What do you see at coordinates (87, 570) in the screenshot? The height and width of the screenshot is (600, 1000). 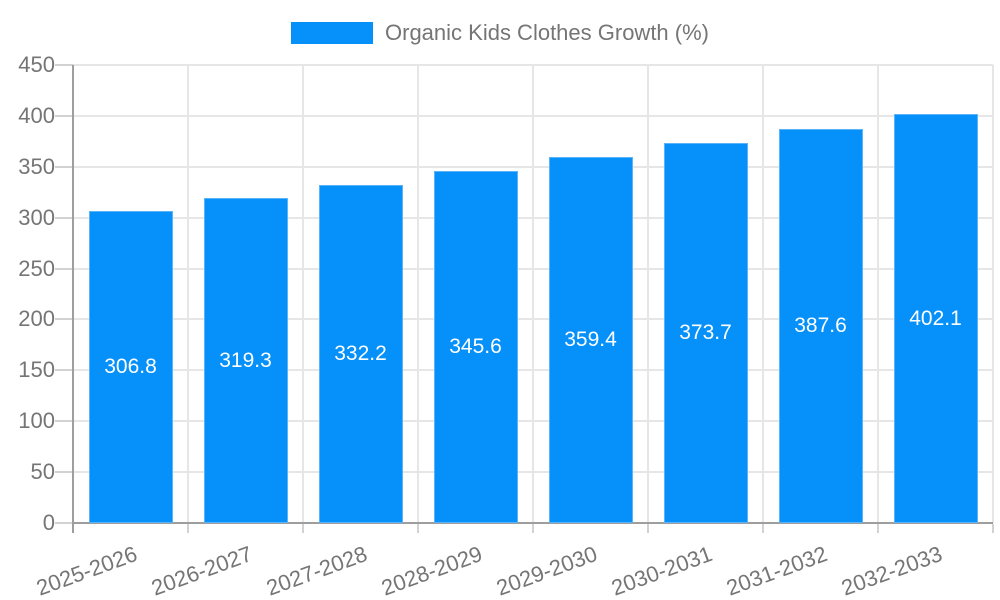 I see `x-tick-label: 2025-2026` at bounding box center [87, 570].